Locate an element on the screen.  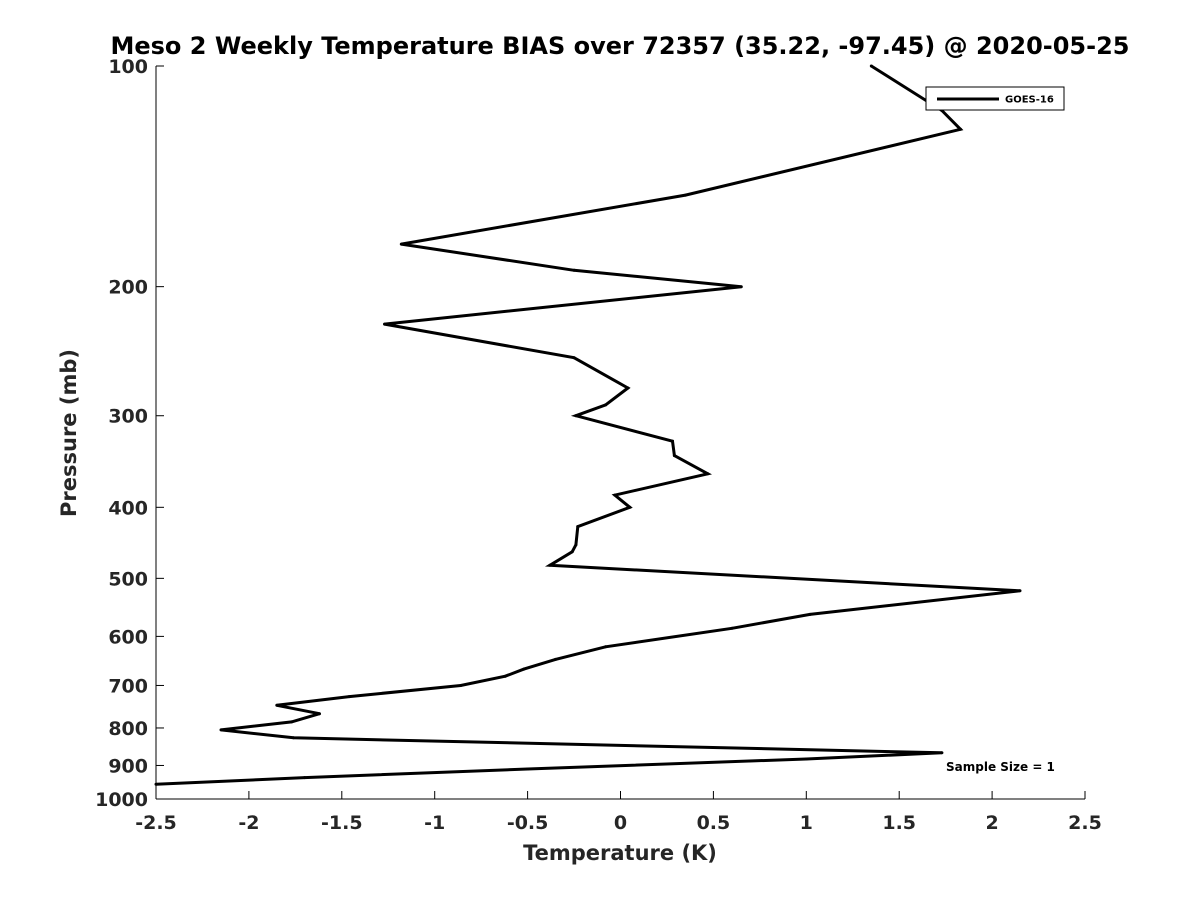
y-axis-label: Pressure (mb) is located at coordinates (69, 433).